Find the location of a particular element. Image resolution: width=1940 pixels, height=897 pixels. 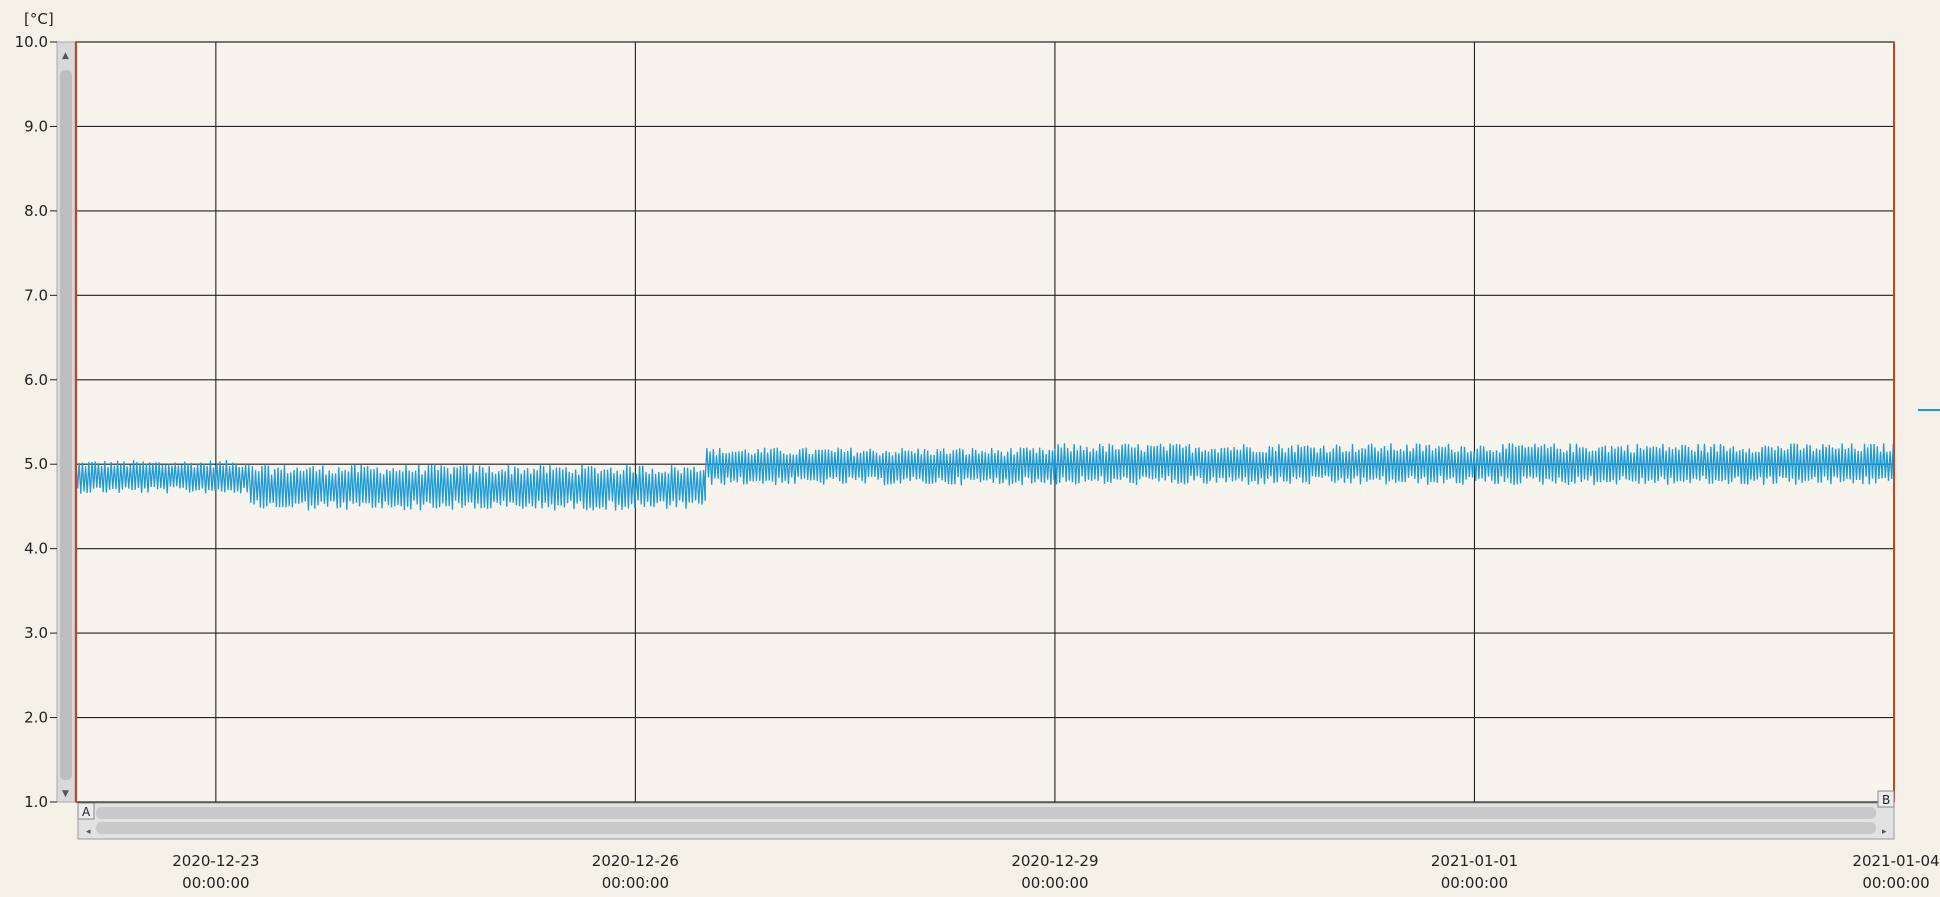

y-tick-label: 4.0 is located at coordinates (36, 549).